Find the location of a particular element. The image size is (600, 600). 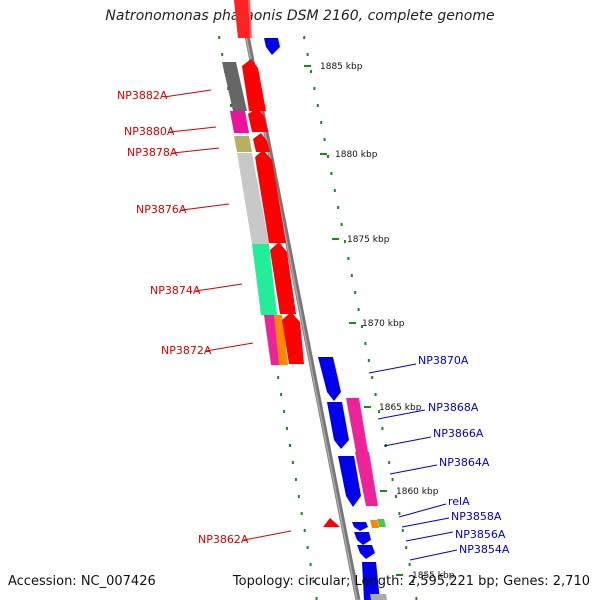

kbp-label: 1870 kbp is located at coordinates (383, 324).